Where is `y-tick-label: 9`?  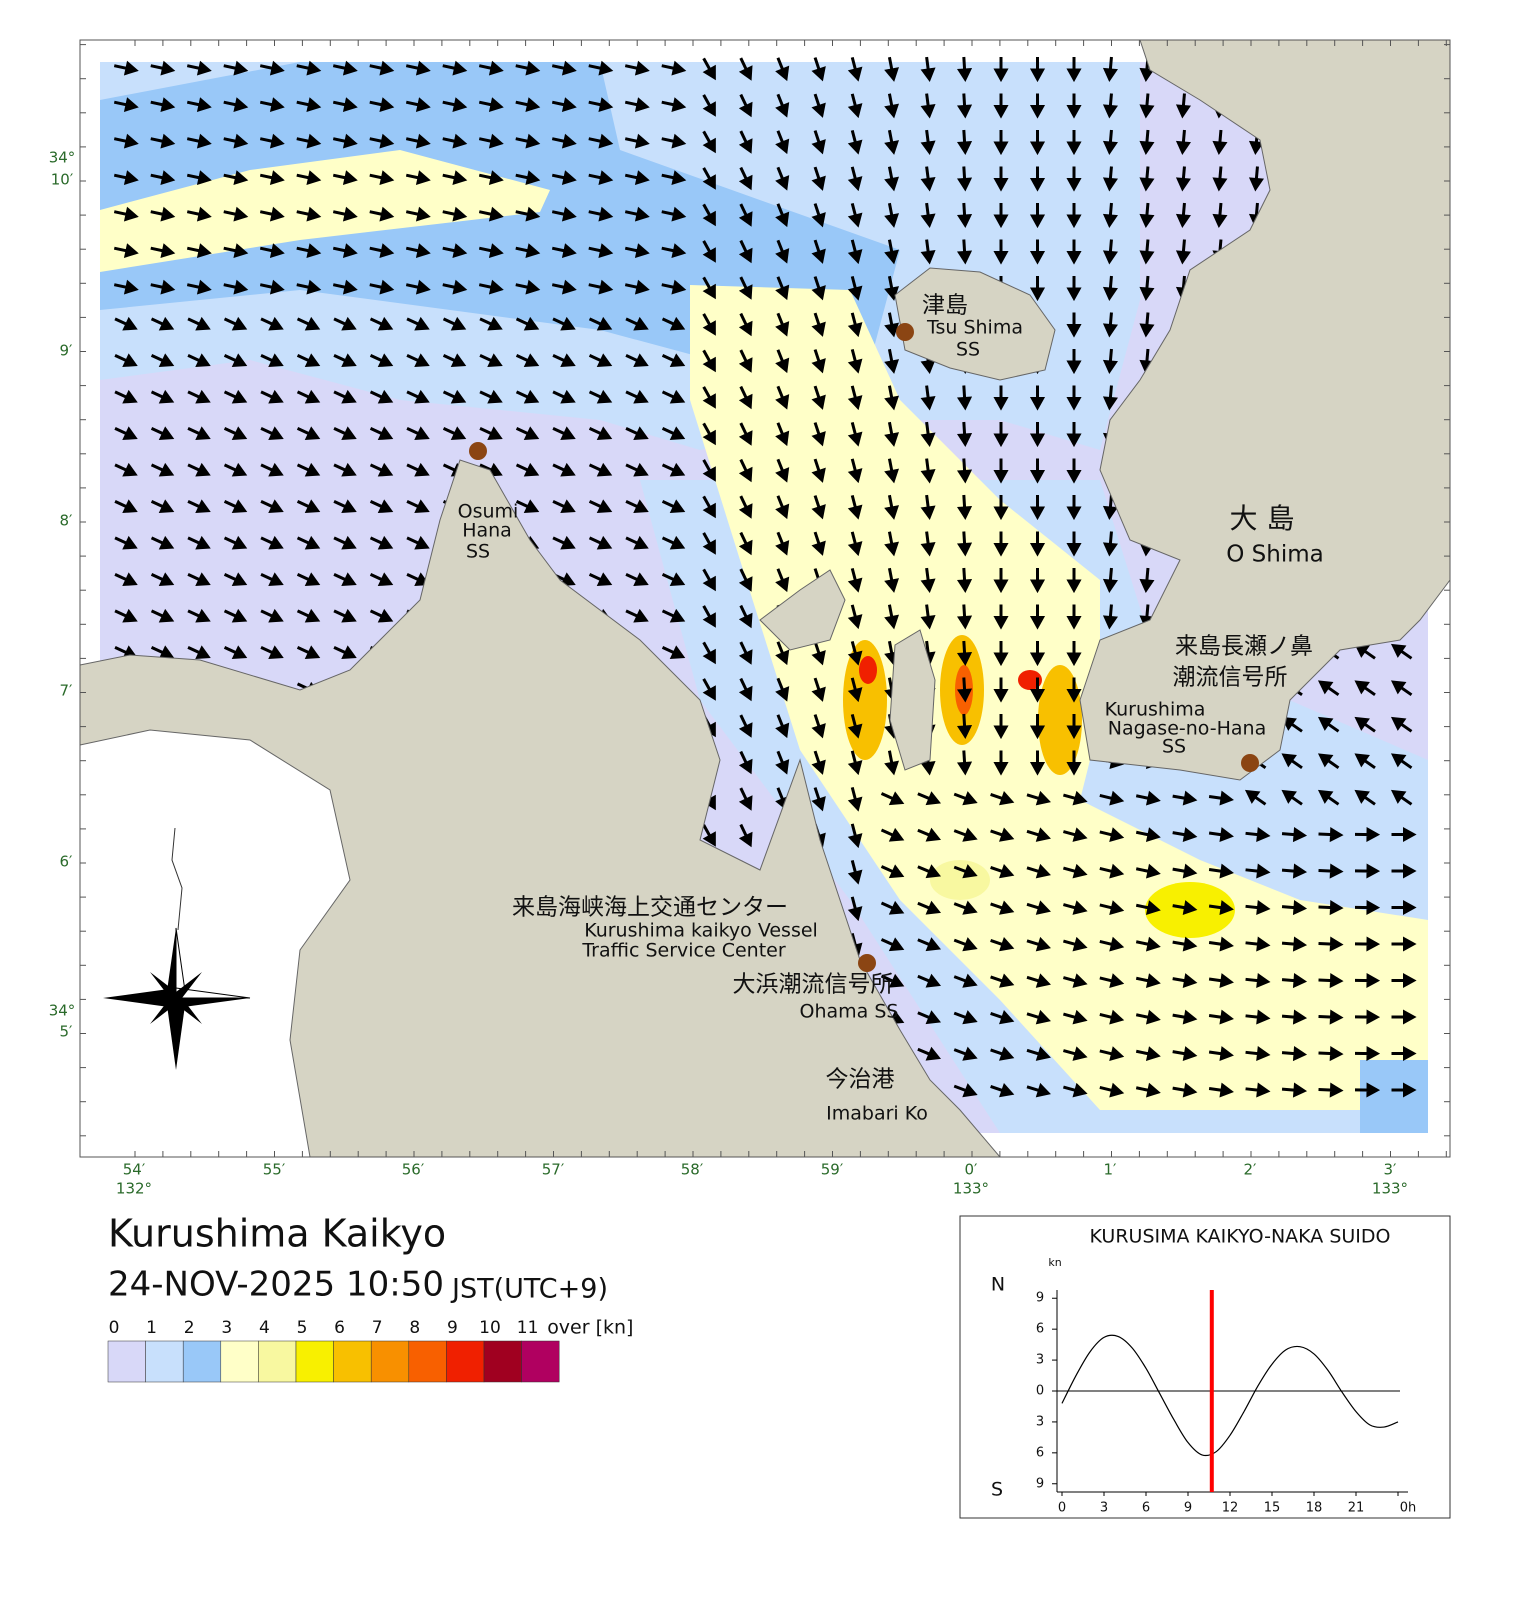
y-tick-label: 9 is located at coordinates (1040, 1483).